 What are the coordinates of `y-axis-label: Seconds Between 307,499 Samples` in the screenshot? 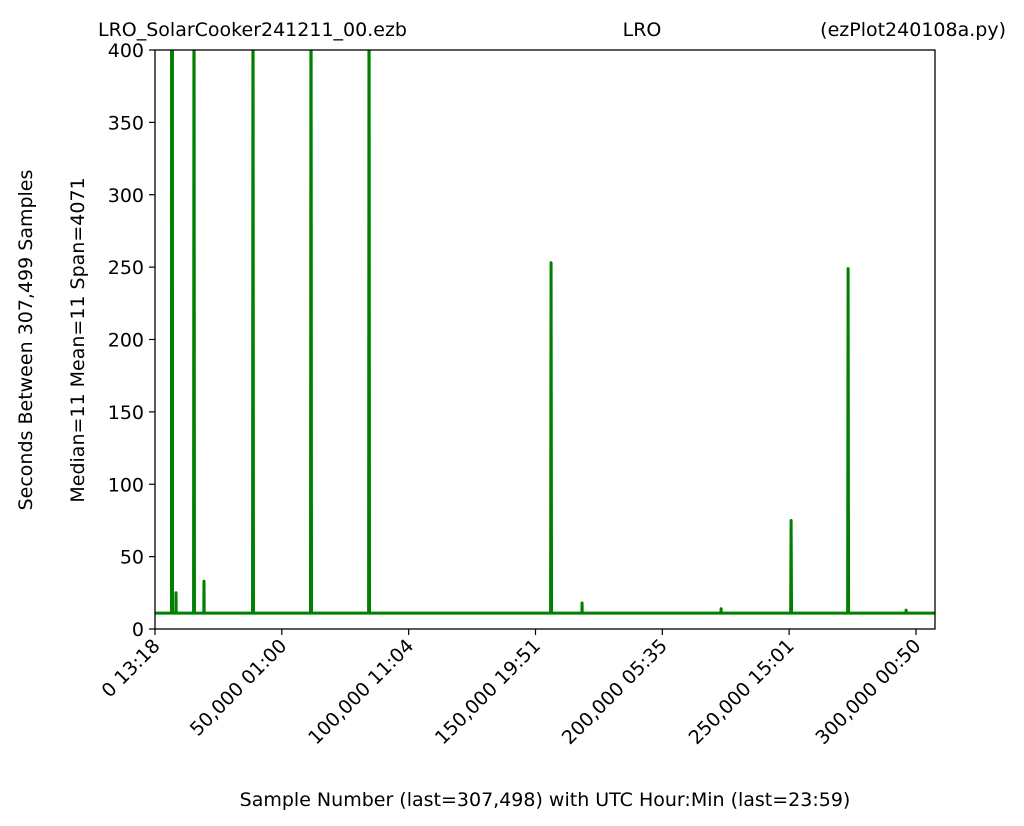 It's located at (26, 340).